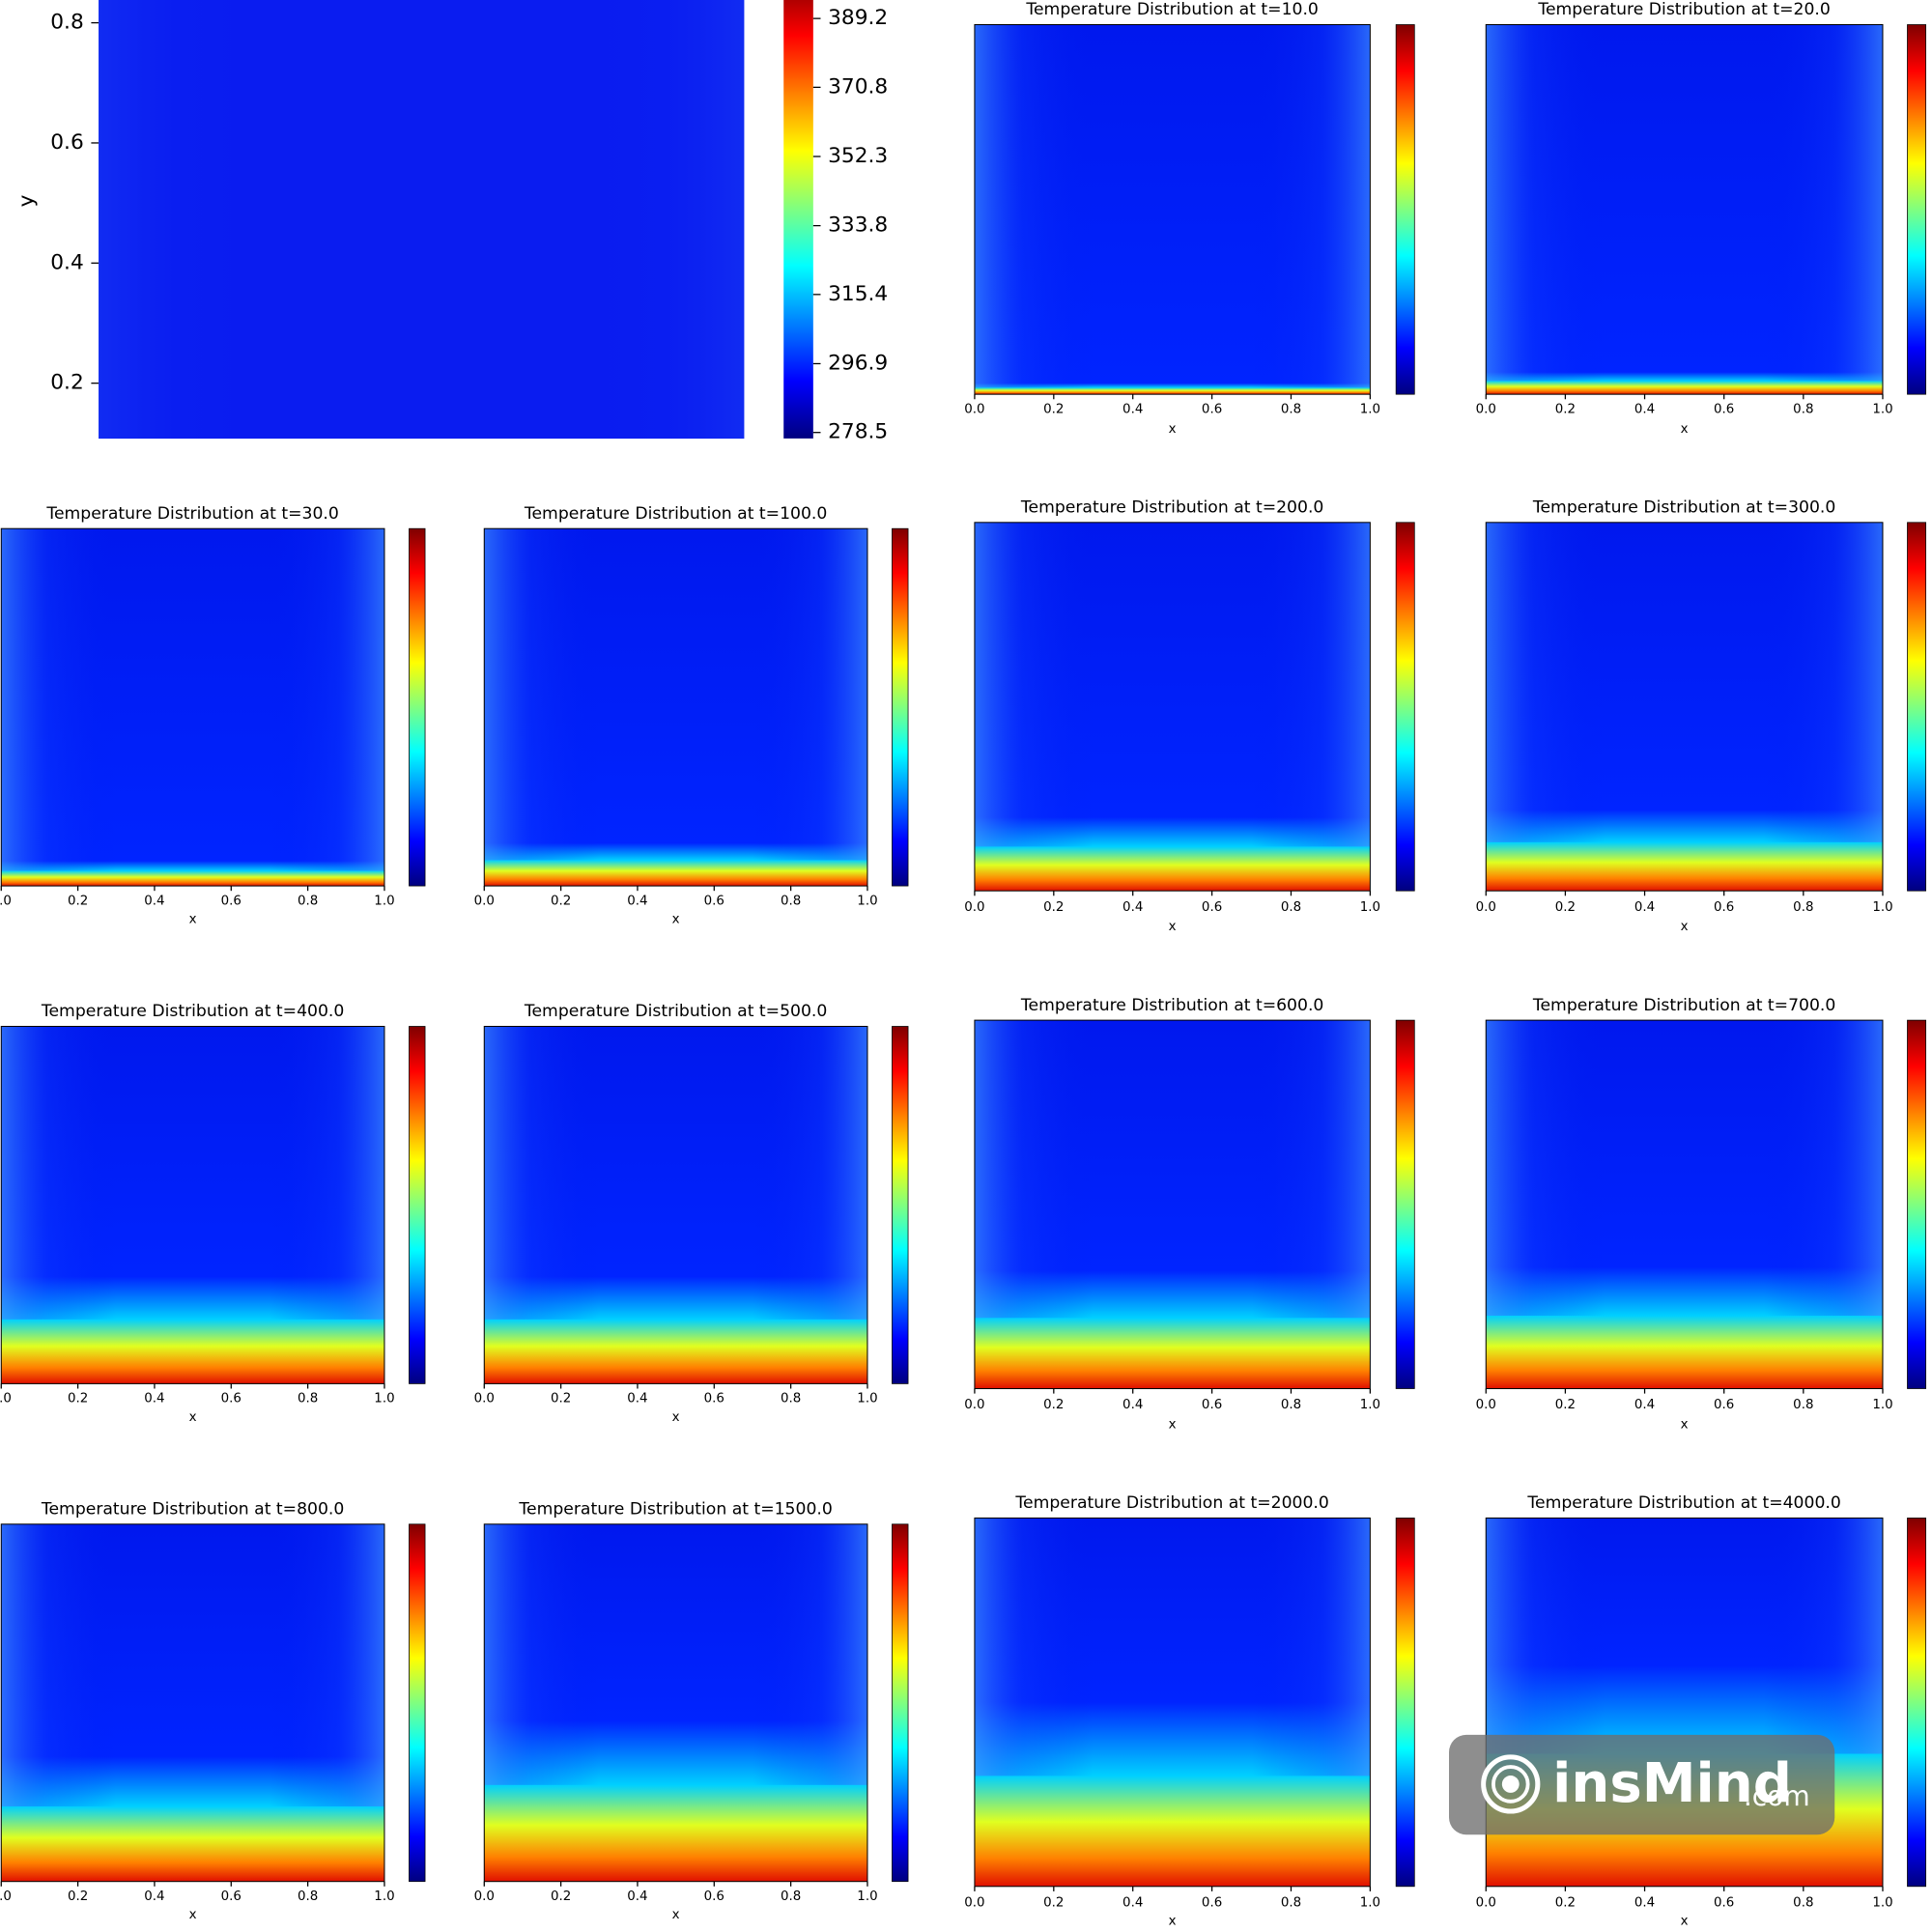 The width and height of the screenshot is (1932, 1932). I want to click on y-tick-label: 0.4, so click(66, 262).